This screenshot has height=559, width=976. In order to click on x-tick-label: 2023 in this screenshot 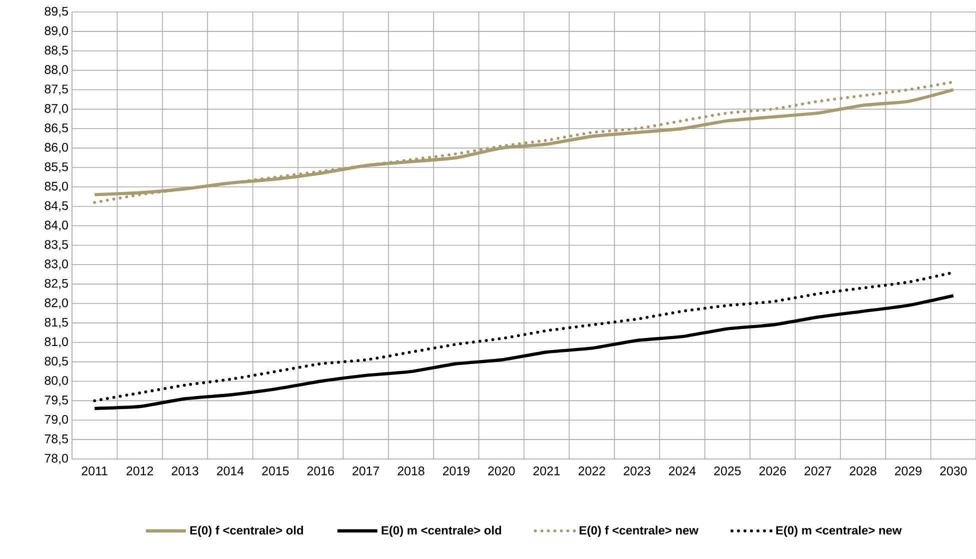, I will do `click(637, 471)`.